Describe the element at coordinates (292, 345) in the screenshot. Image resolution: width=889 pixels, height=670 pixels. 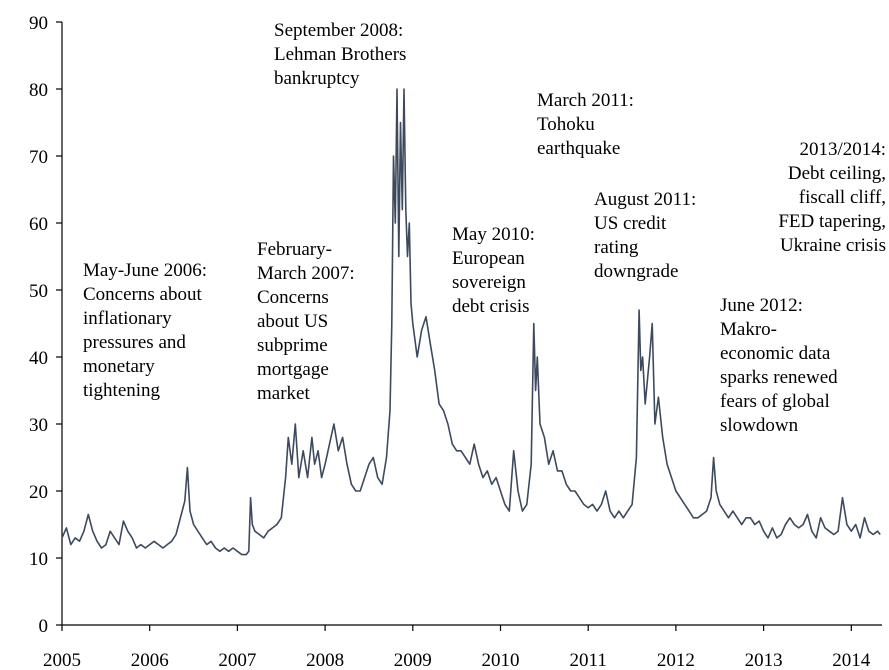
I see `annotation-line: subprime` at that location.